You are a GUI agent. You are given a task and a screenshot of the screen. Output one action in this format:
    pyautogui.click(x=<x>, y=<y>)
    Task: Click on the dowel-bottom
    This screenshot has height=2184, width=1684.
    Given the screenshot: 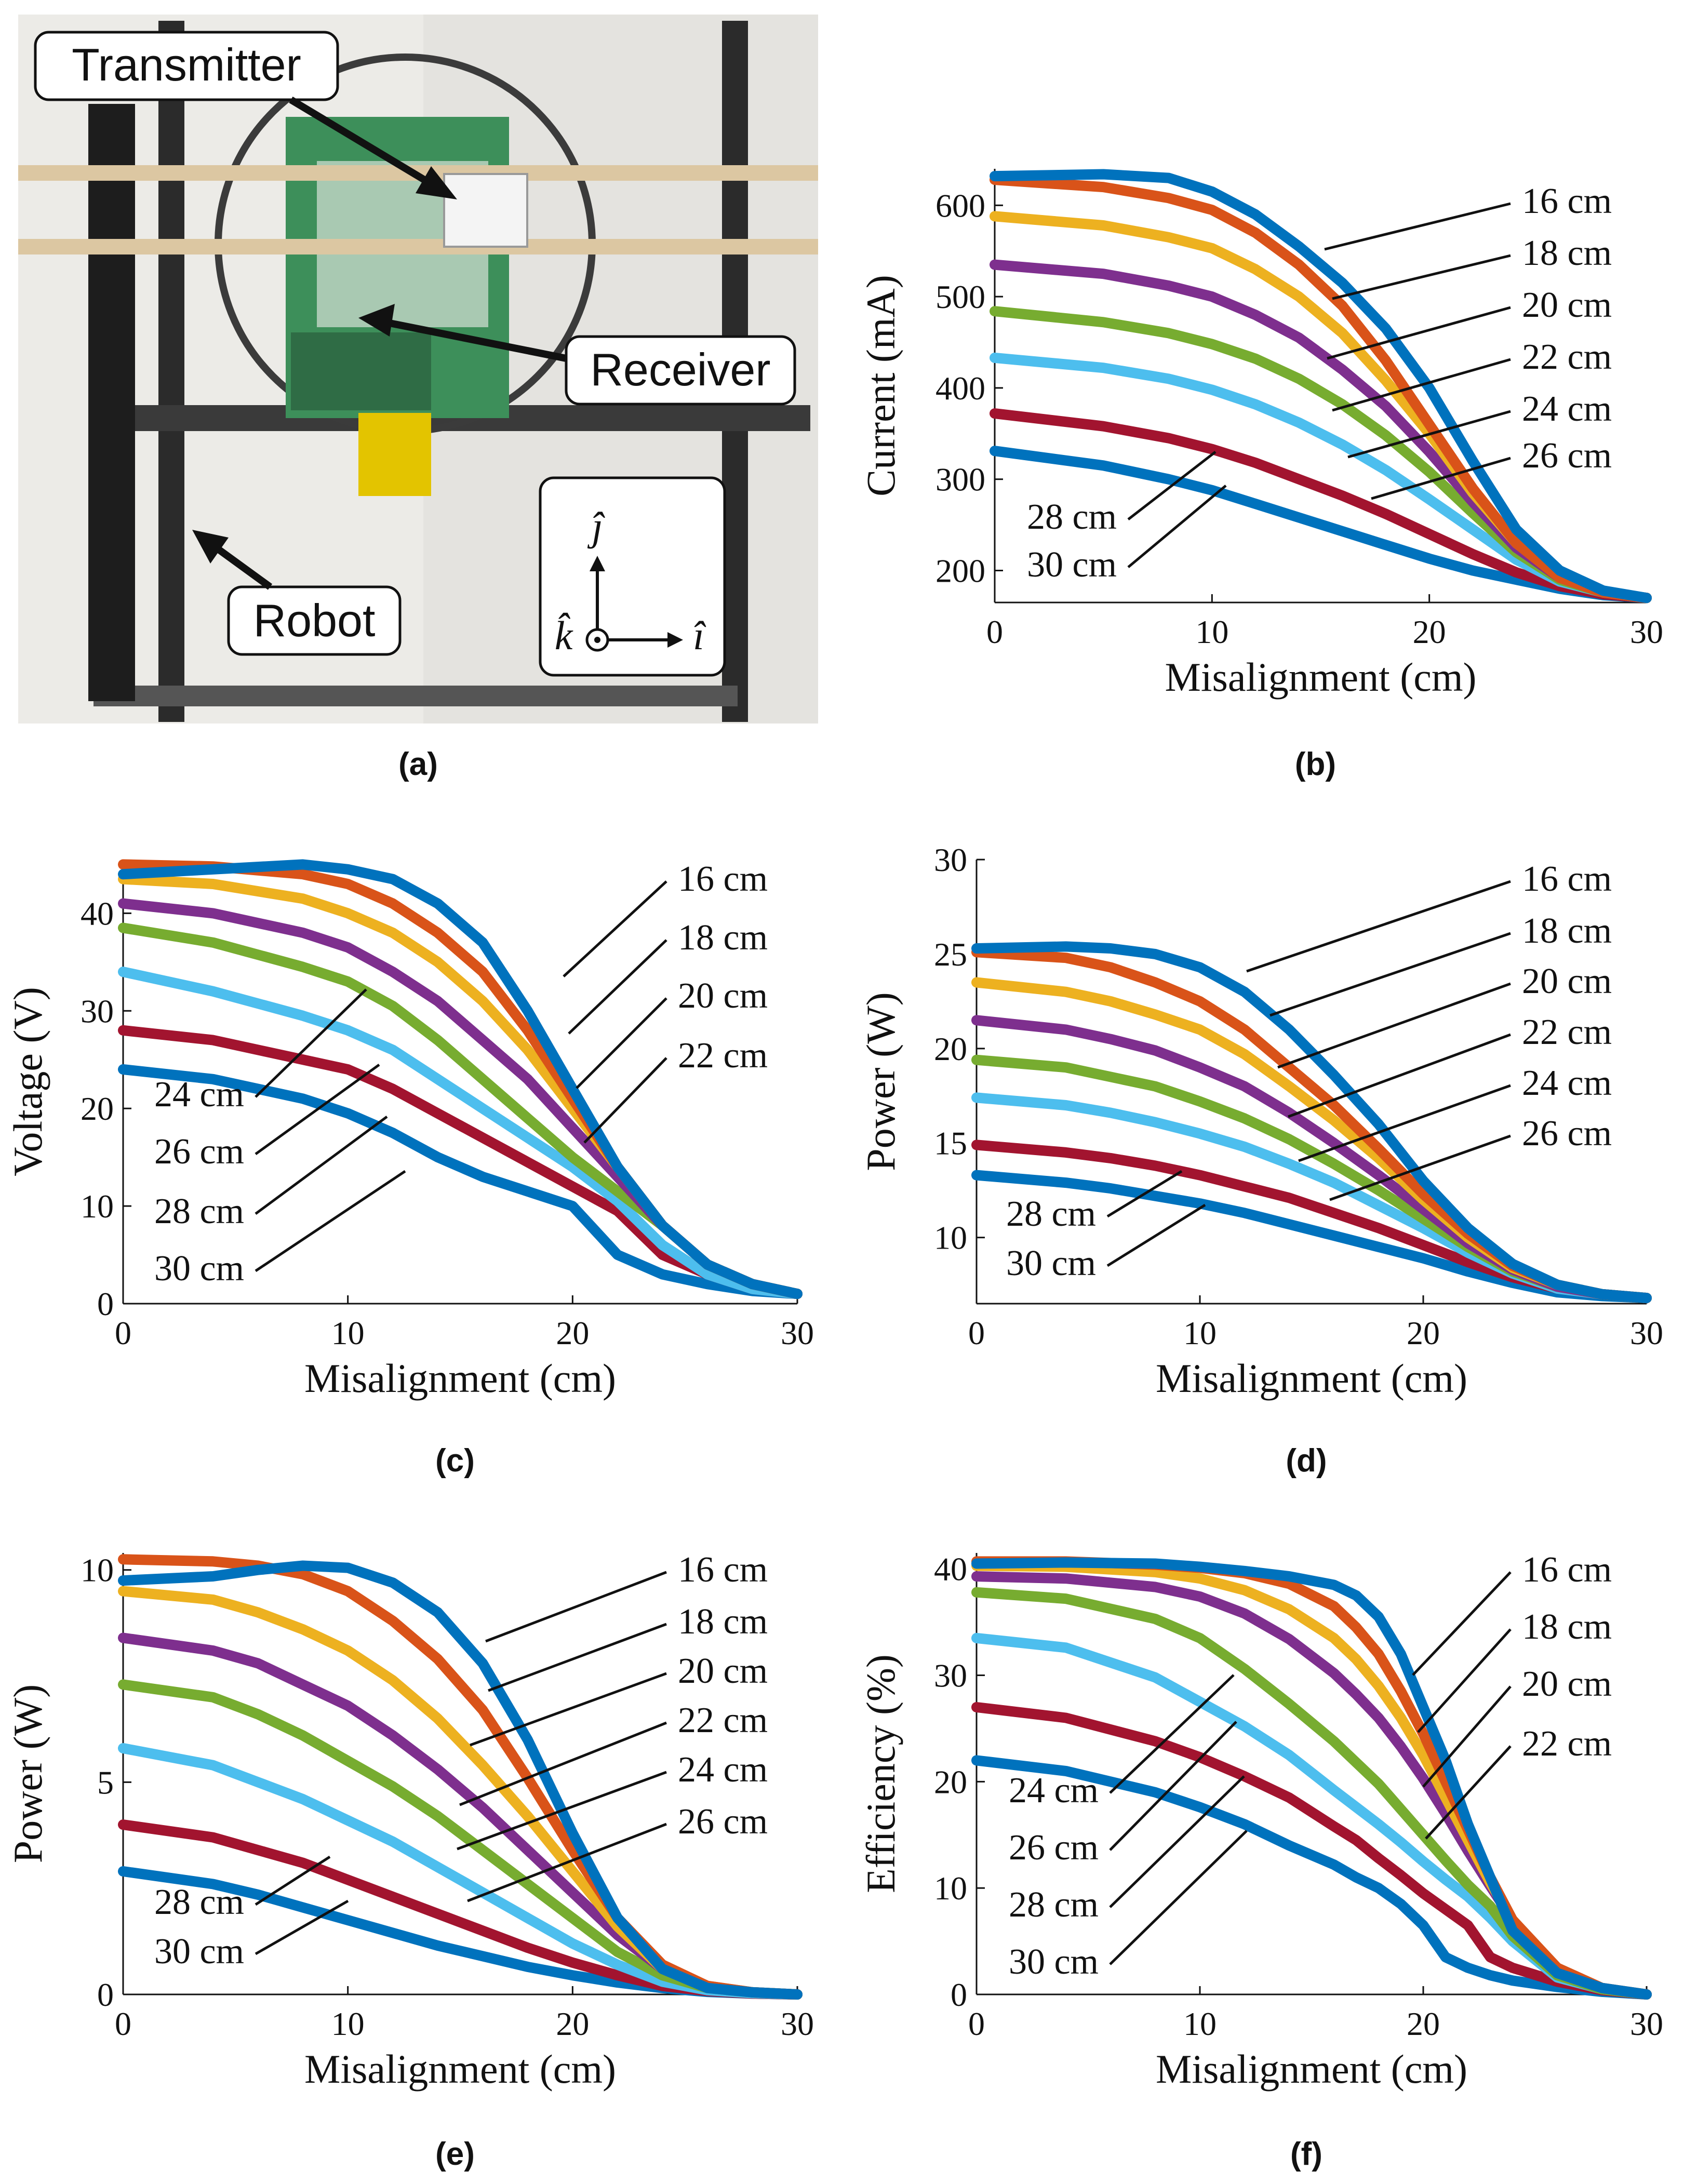 What is the action you would take?
    pyautogui.click(x=418, y=247)
    